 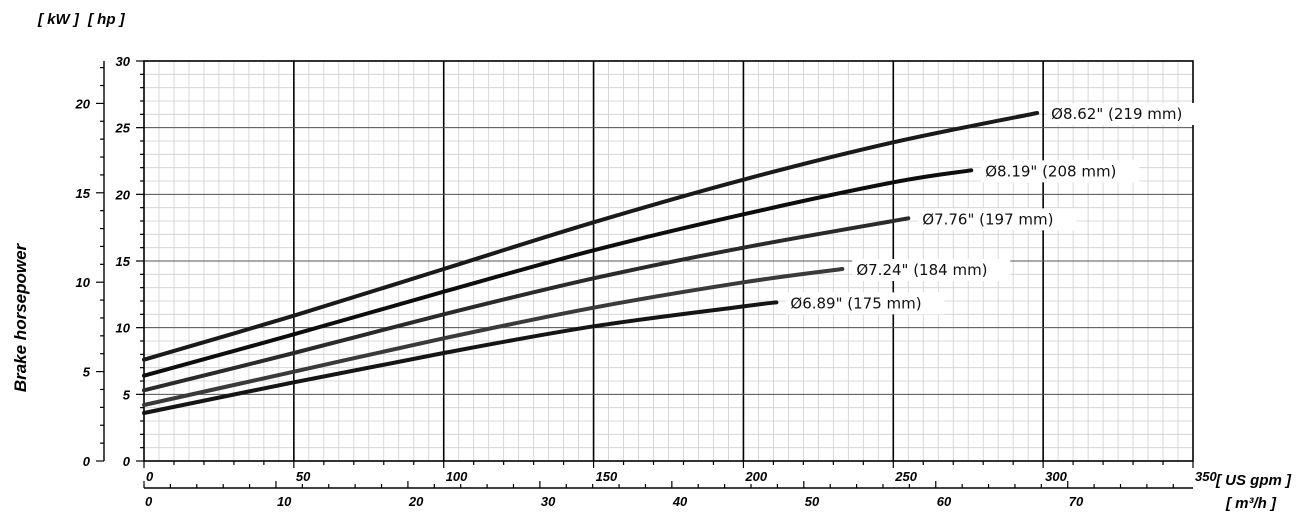 What do you see at coordinates (123, 61) in the screenshot?
I see `hp-tick-label: 30` at bounding box center [123, 61].